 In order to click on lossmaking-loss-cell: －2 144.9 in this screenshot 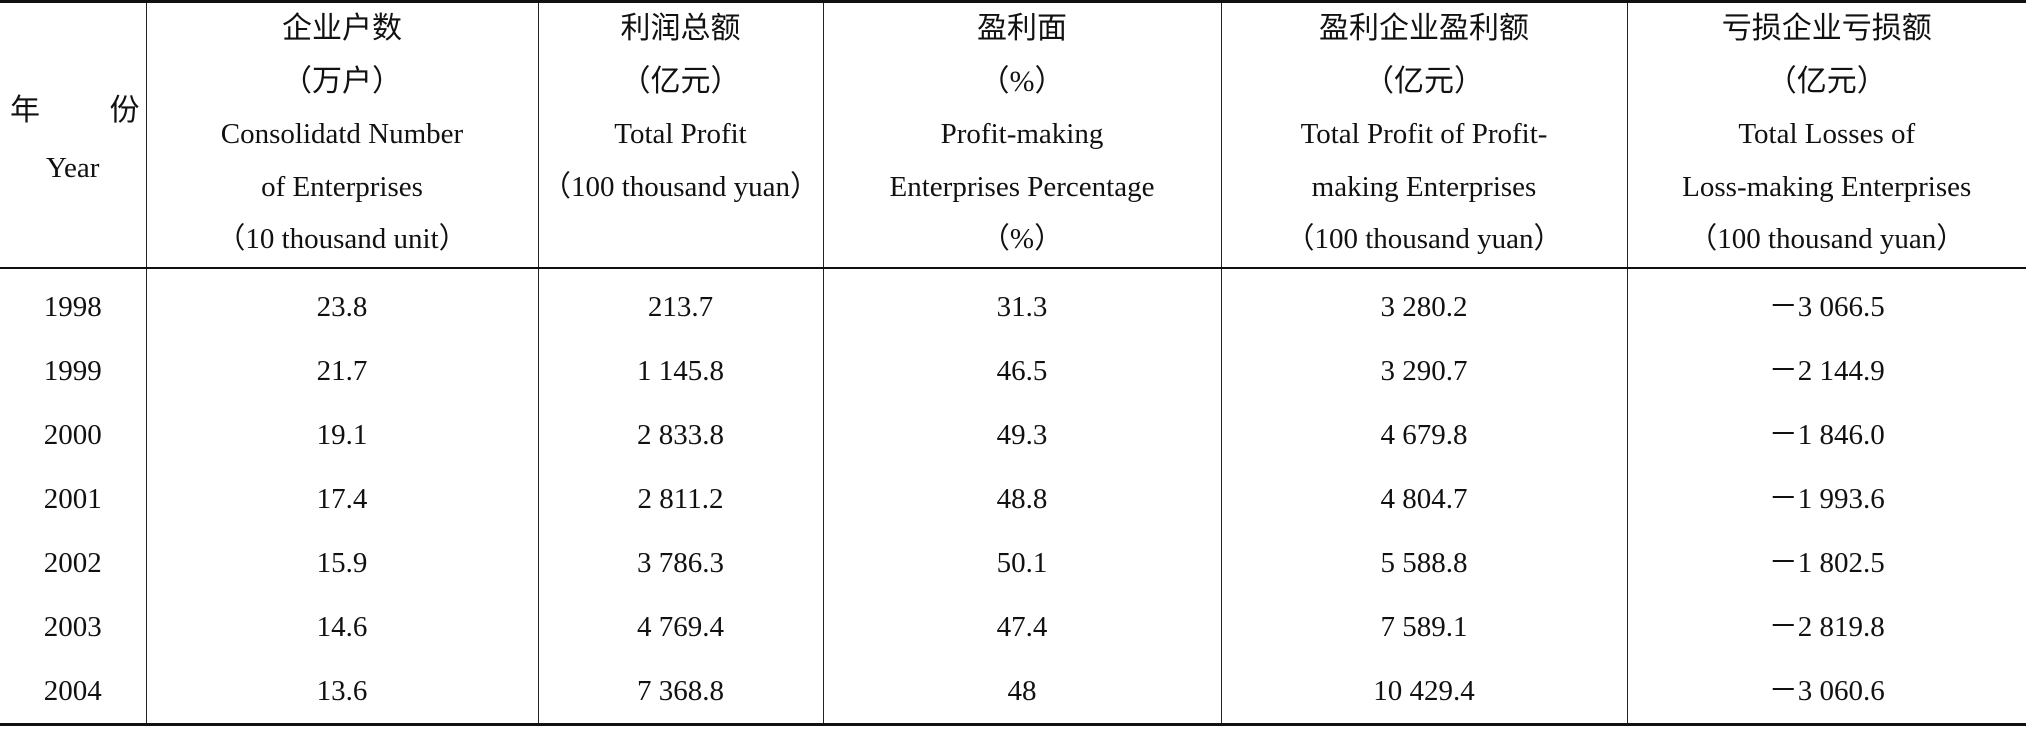, I will do `click(1826, 371)`.